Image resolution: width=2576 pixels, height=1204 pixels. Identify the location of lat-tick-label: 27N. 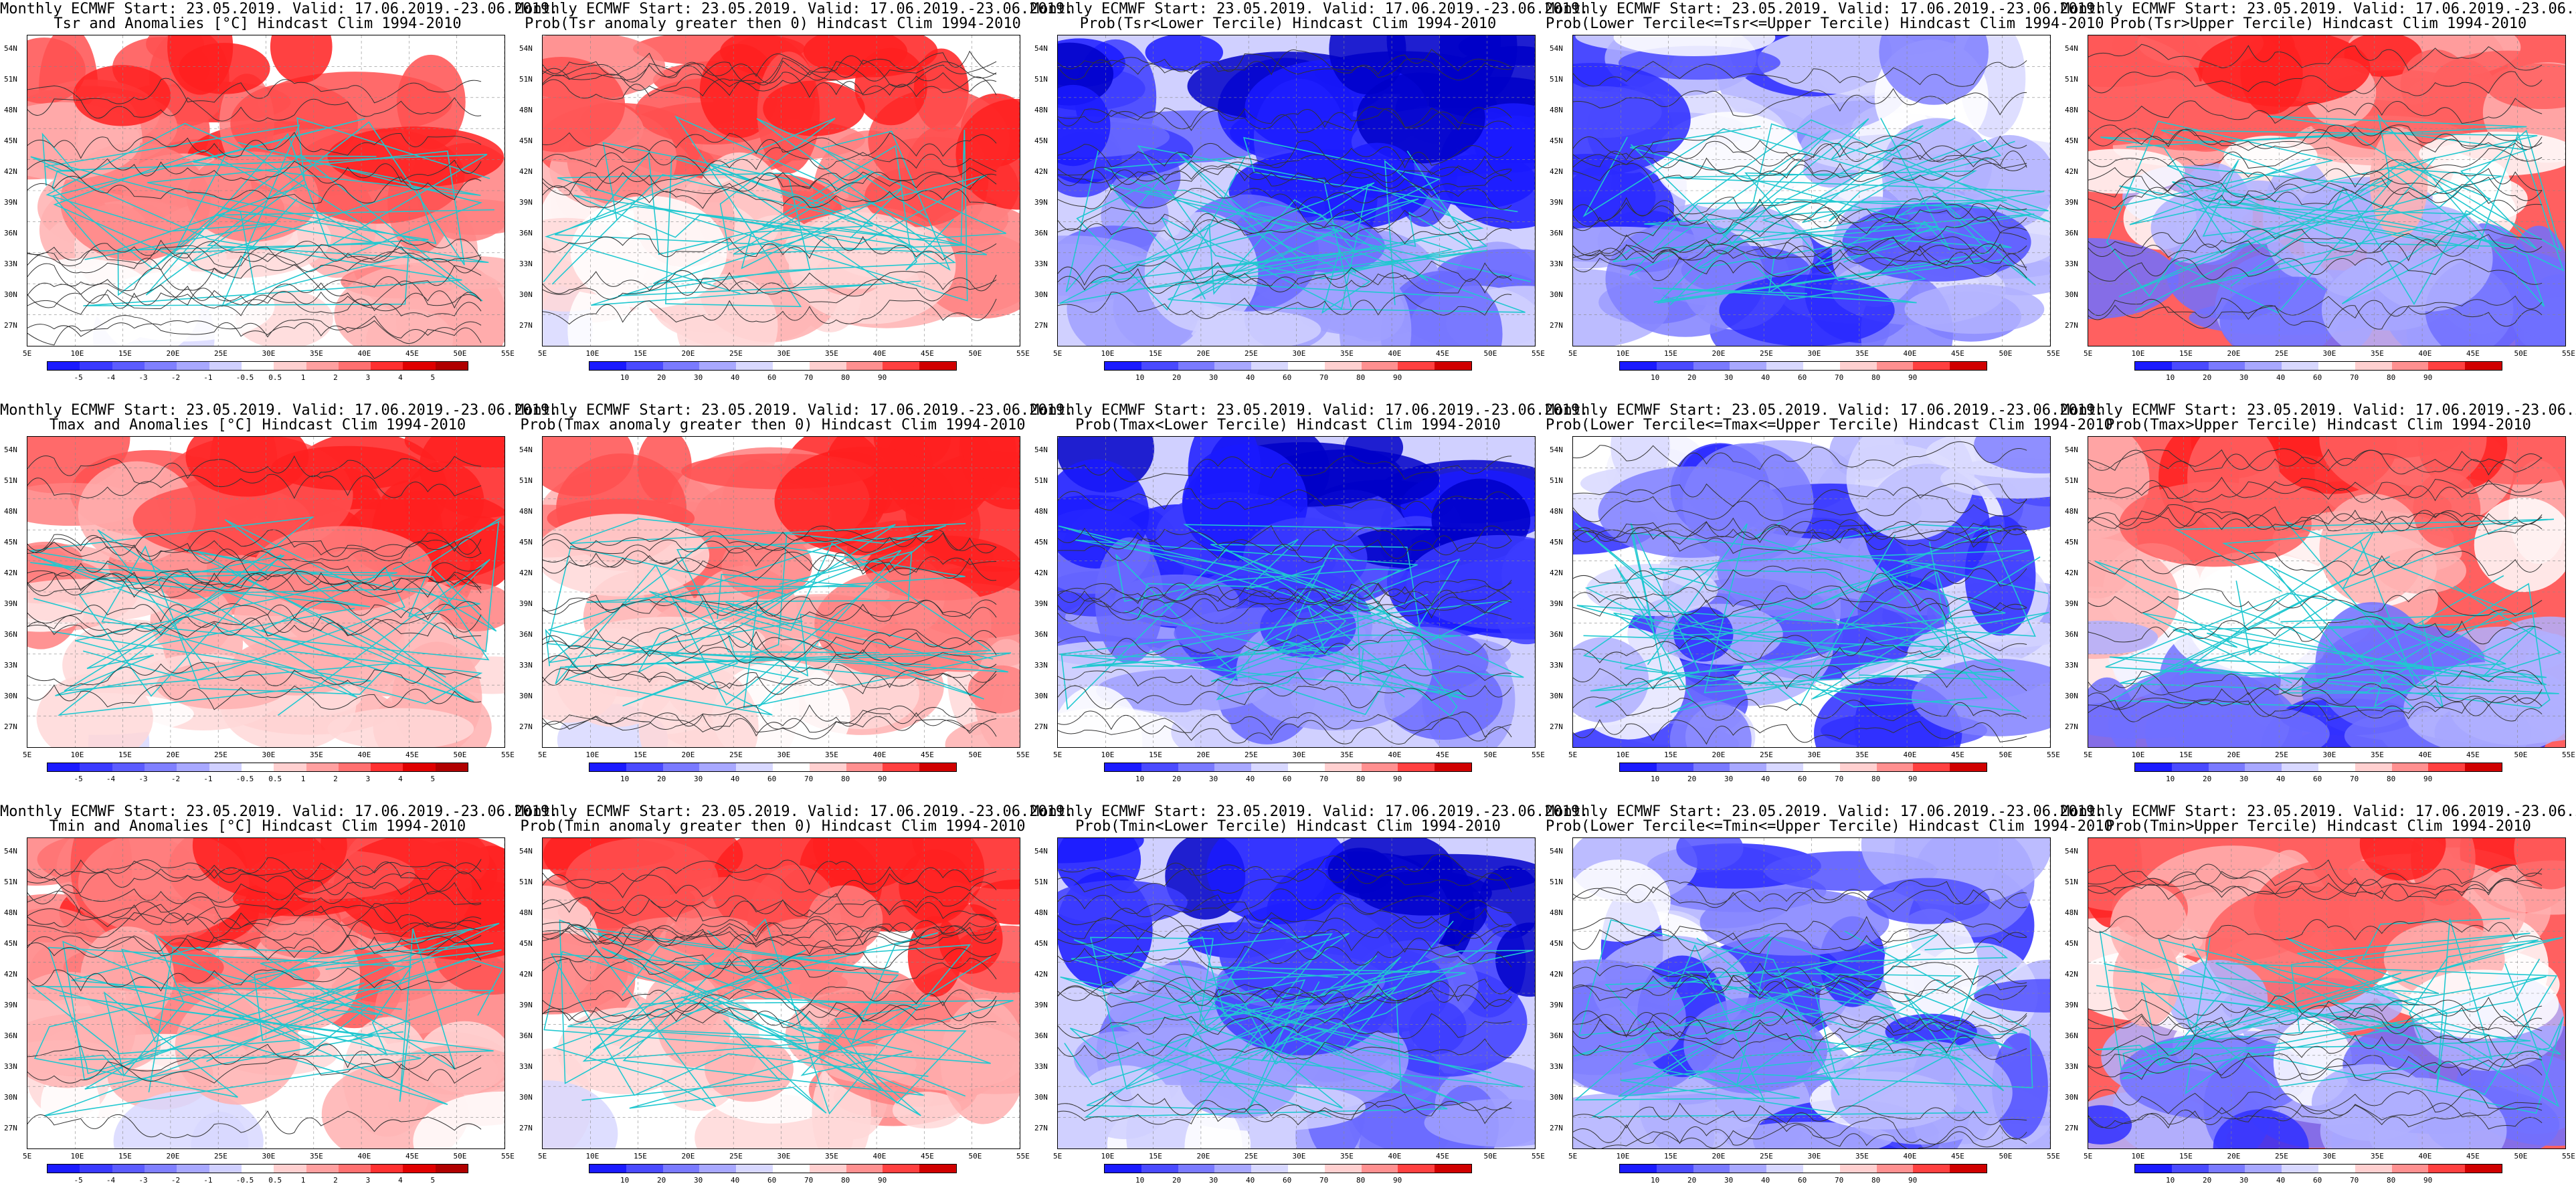
(10, 1128).